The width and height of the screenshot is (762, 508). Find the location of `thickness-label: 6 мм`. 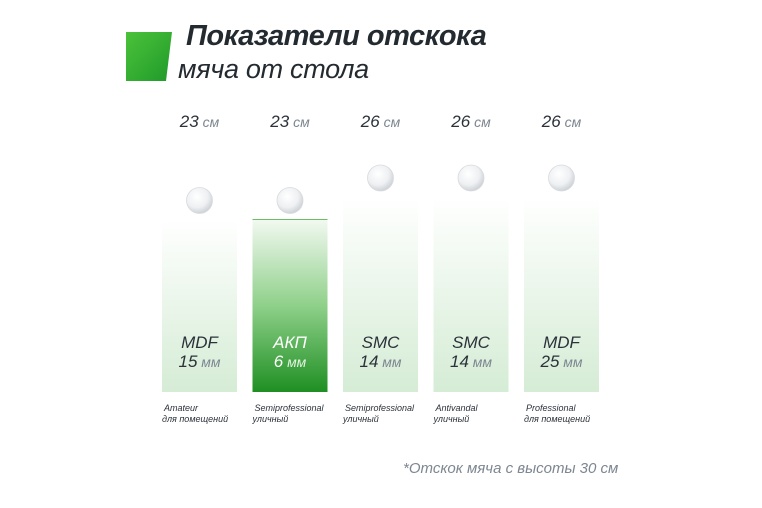

thickness-label: 6 мм is located at coordinates (290, 361).